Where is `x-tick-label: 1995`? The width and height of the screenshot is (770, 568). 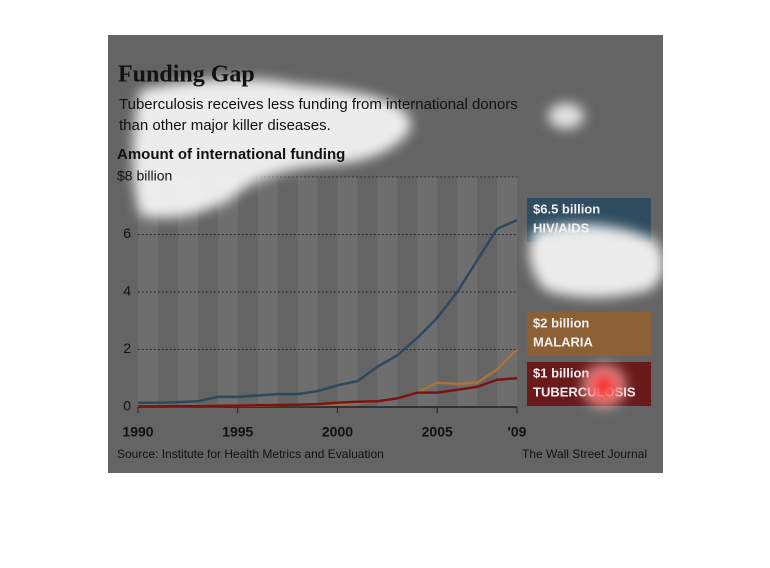
x-tick-label: 1995 is located at coordinates (237, 432).